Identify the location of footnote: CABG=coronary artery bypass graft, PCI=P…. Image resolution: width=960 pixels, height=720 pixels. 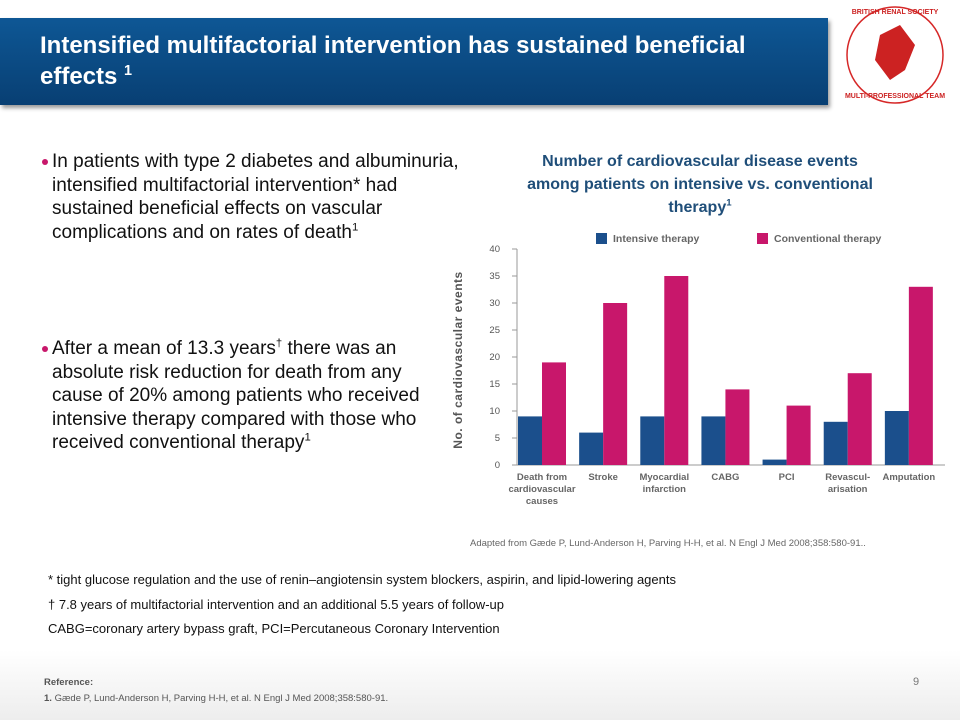
(274, 628).